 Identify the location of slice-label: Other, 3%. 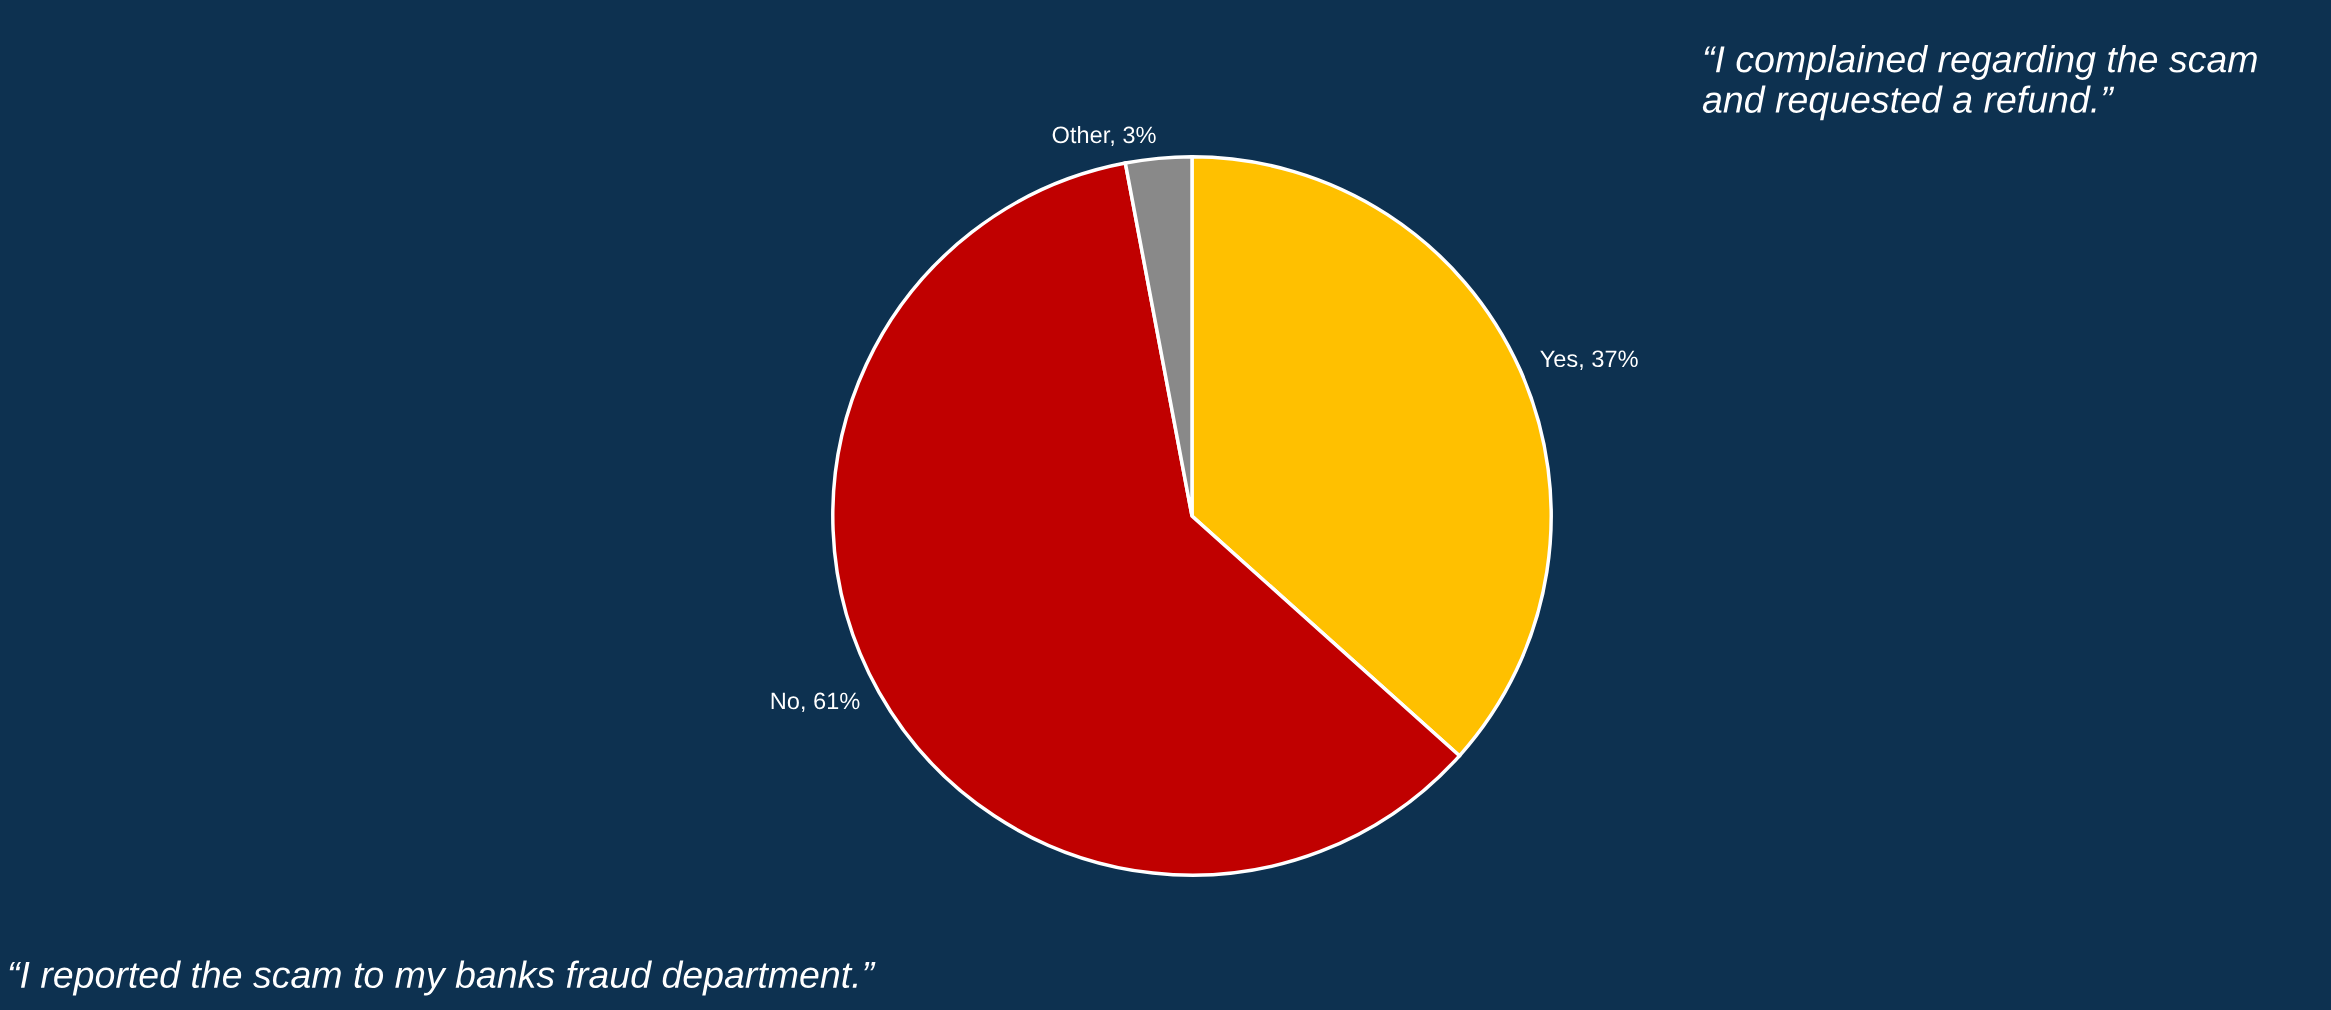
(1104, 136).